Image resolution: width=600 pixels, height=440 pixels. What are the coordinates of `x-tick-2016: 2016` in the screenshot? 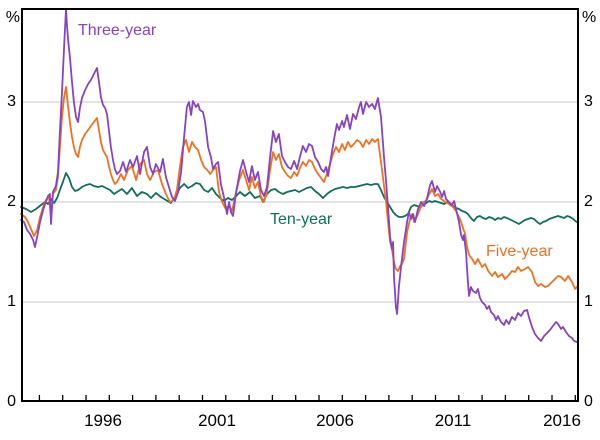 It's located at (562, 420).